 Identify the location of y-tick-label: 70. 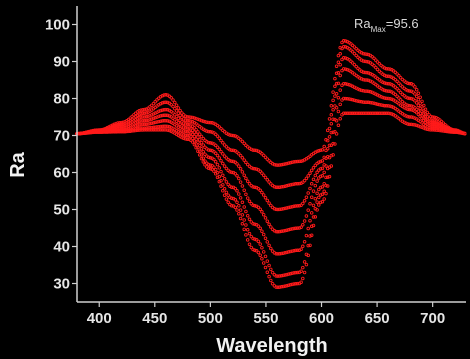
(61, 136).